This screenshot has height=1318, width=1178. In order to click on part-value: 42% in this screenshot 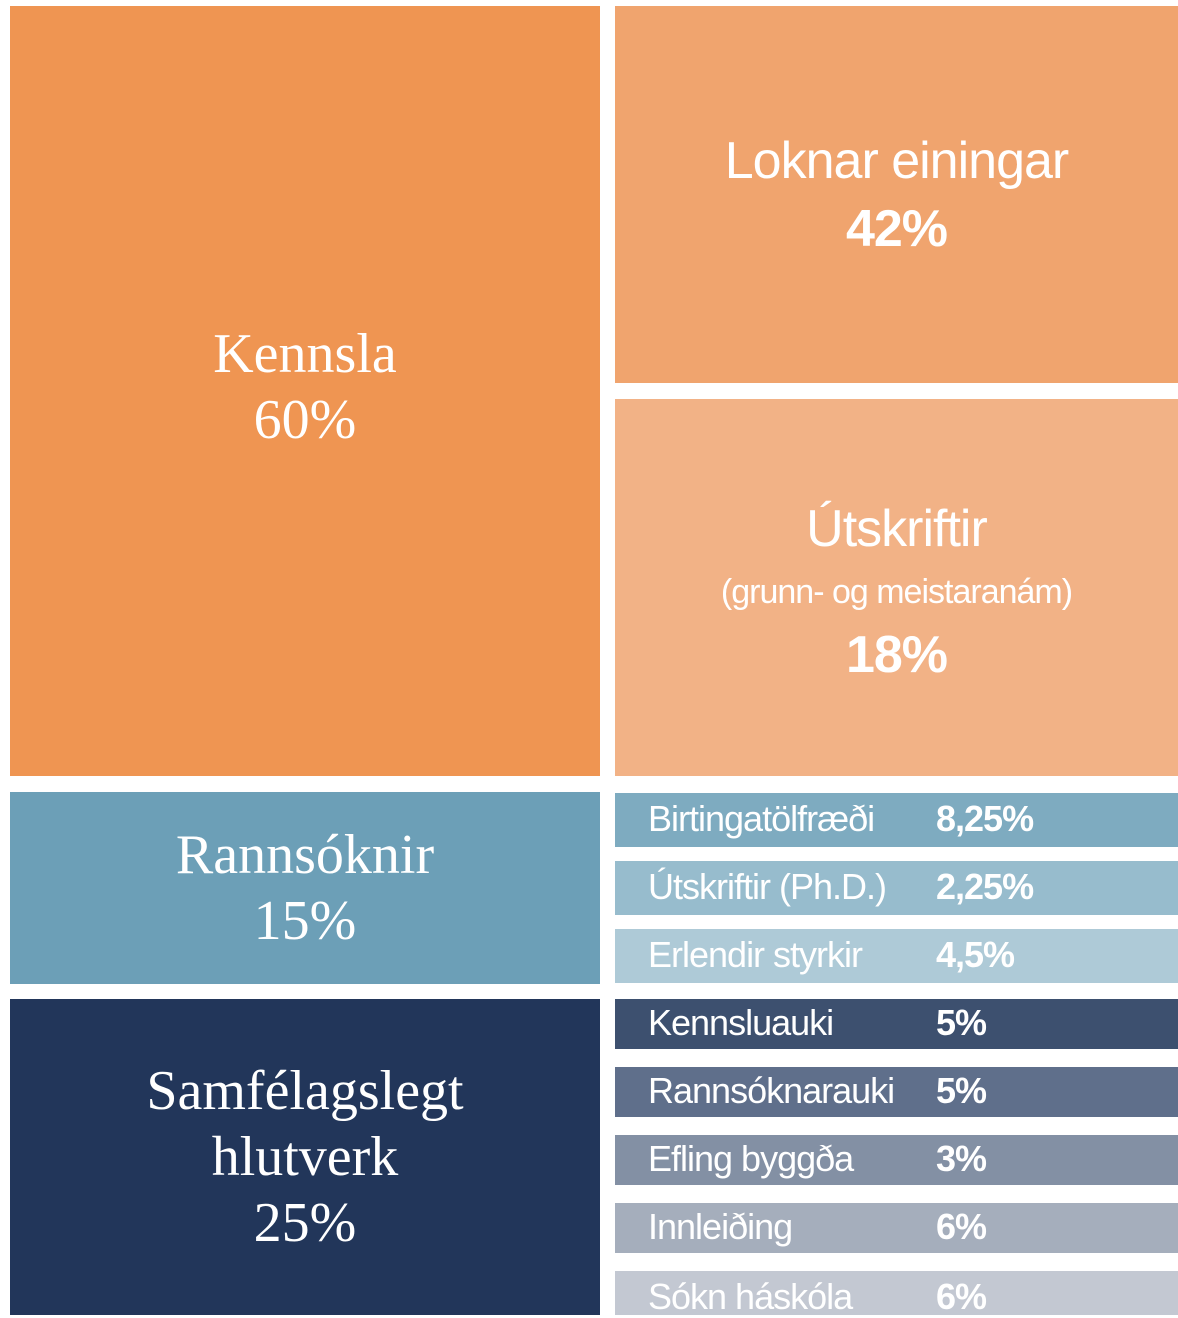, I will do `click(896, 228)`.